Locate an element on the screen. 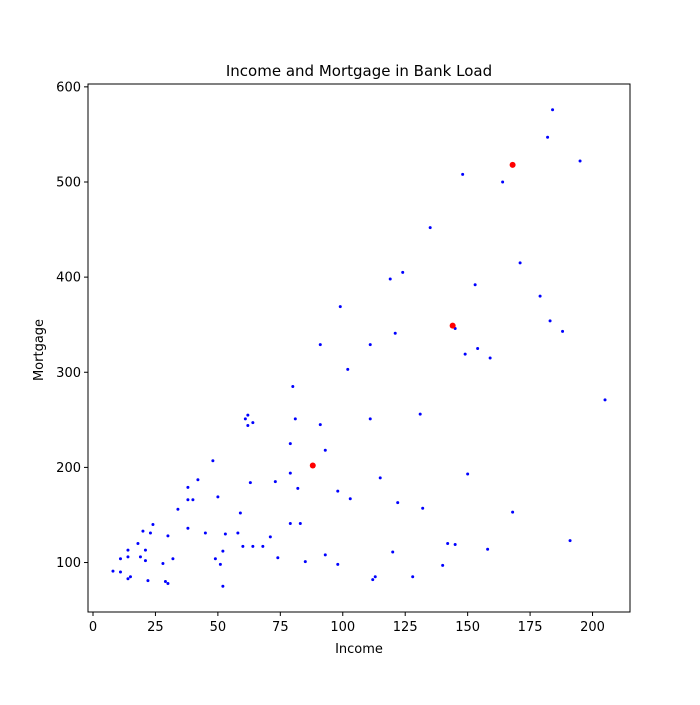 The width and height of the screenshot is (700, 705). y-tick-label: 400 is located at coordinates (68, 278).